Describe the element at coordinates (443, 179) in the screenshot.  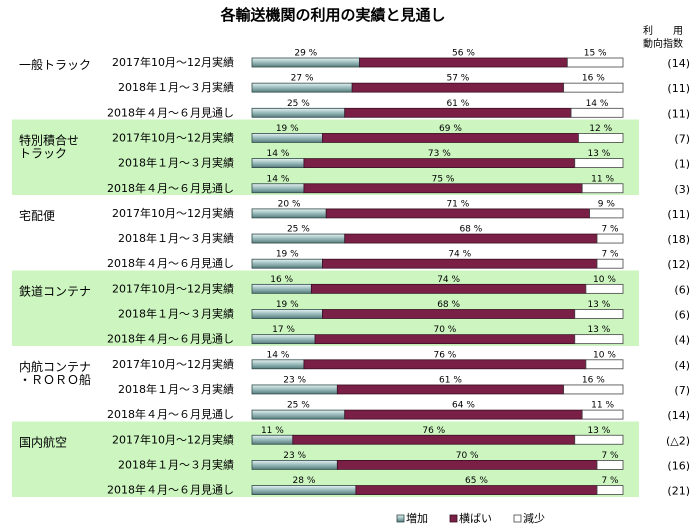
I see `data-label-flat: 75 %` at that location.